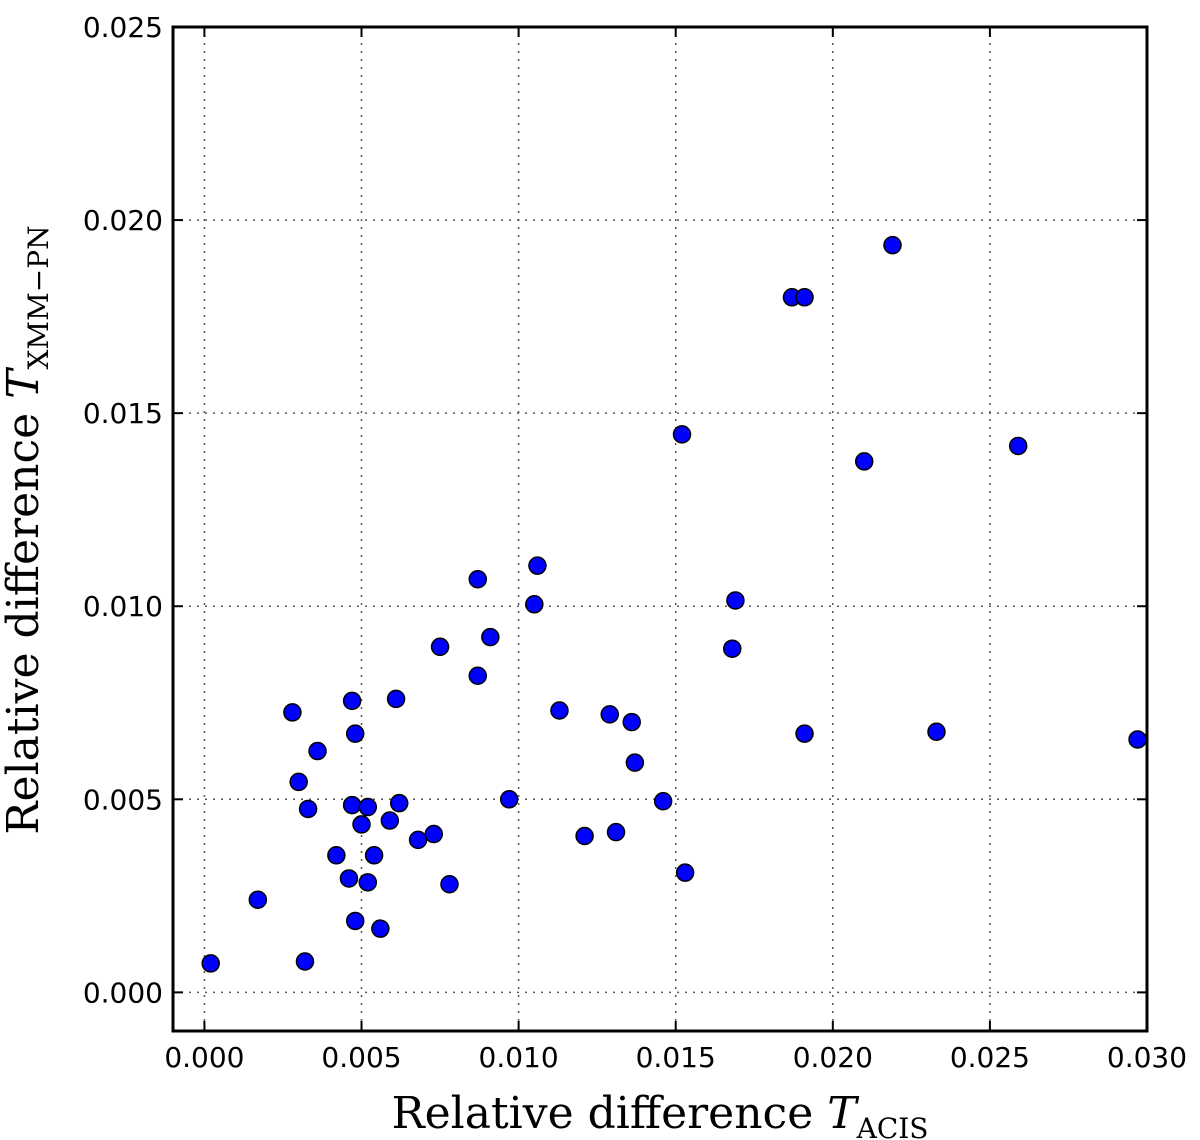 The image size is (1200, 1140). Describe the element at coordinates (361, 1057) in the screenshot. I see `x-tick-label: 0.005` at that location.